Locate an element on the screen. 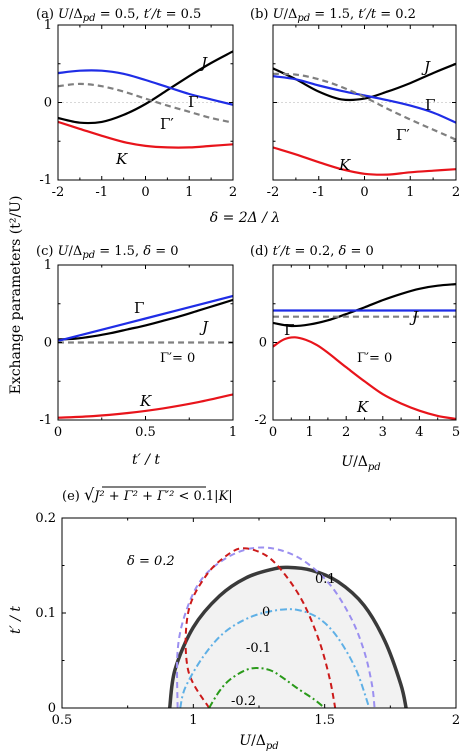 The height and width of the screenshot is (755, 464). panel-d-zero-label: Γ′= 0 is located at coordinates (374, 358).